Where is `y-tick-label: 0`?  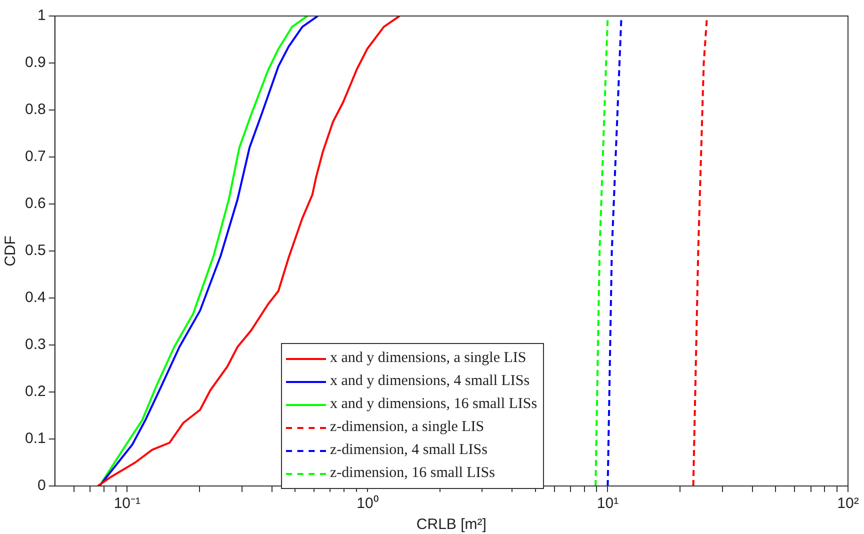 y-tick-label: 0 is located at coordinates (42, 485).